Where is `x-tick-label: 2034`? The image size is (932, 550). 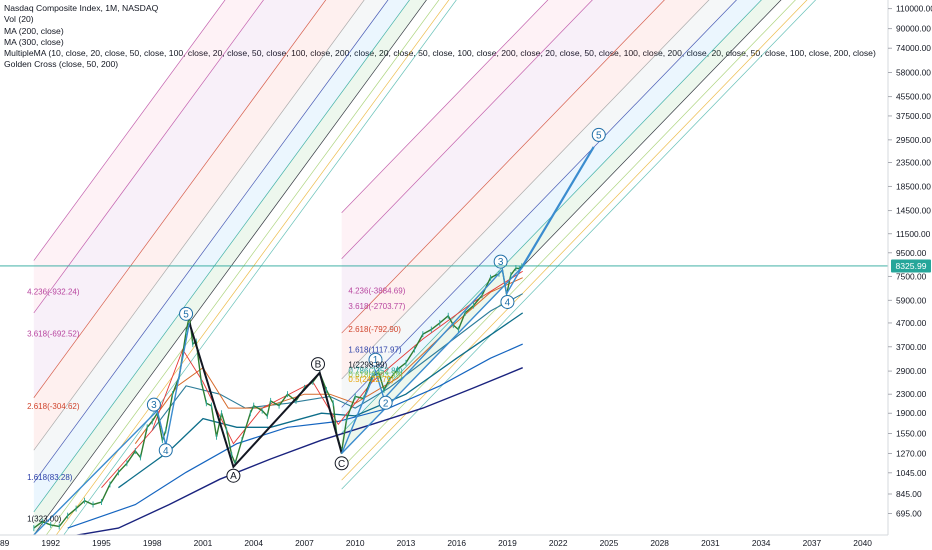
x-tick-label: 2034 is located at coordinates (761, 543).